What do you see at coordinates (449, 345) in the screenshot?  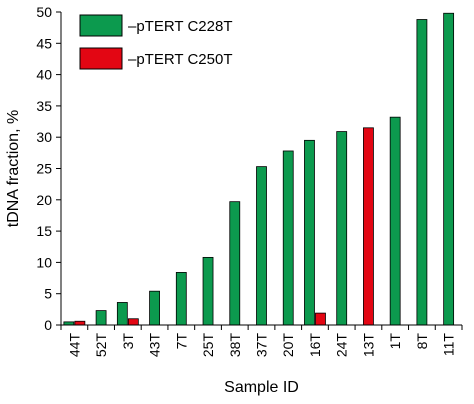 I see `x-tick-label: 11T` at bounding box center [449, 345].